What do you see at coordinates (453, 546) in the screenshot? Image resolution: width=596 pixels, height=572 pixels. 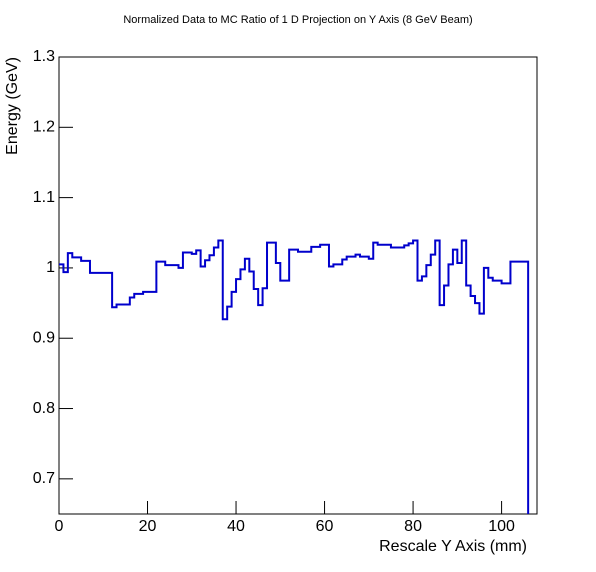 I see `x-axis-label: Rescale Y Axis (mm)` at bounding box center [453, 546].